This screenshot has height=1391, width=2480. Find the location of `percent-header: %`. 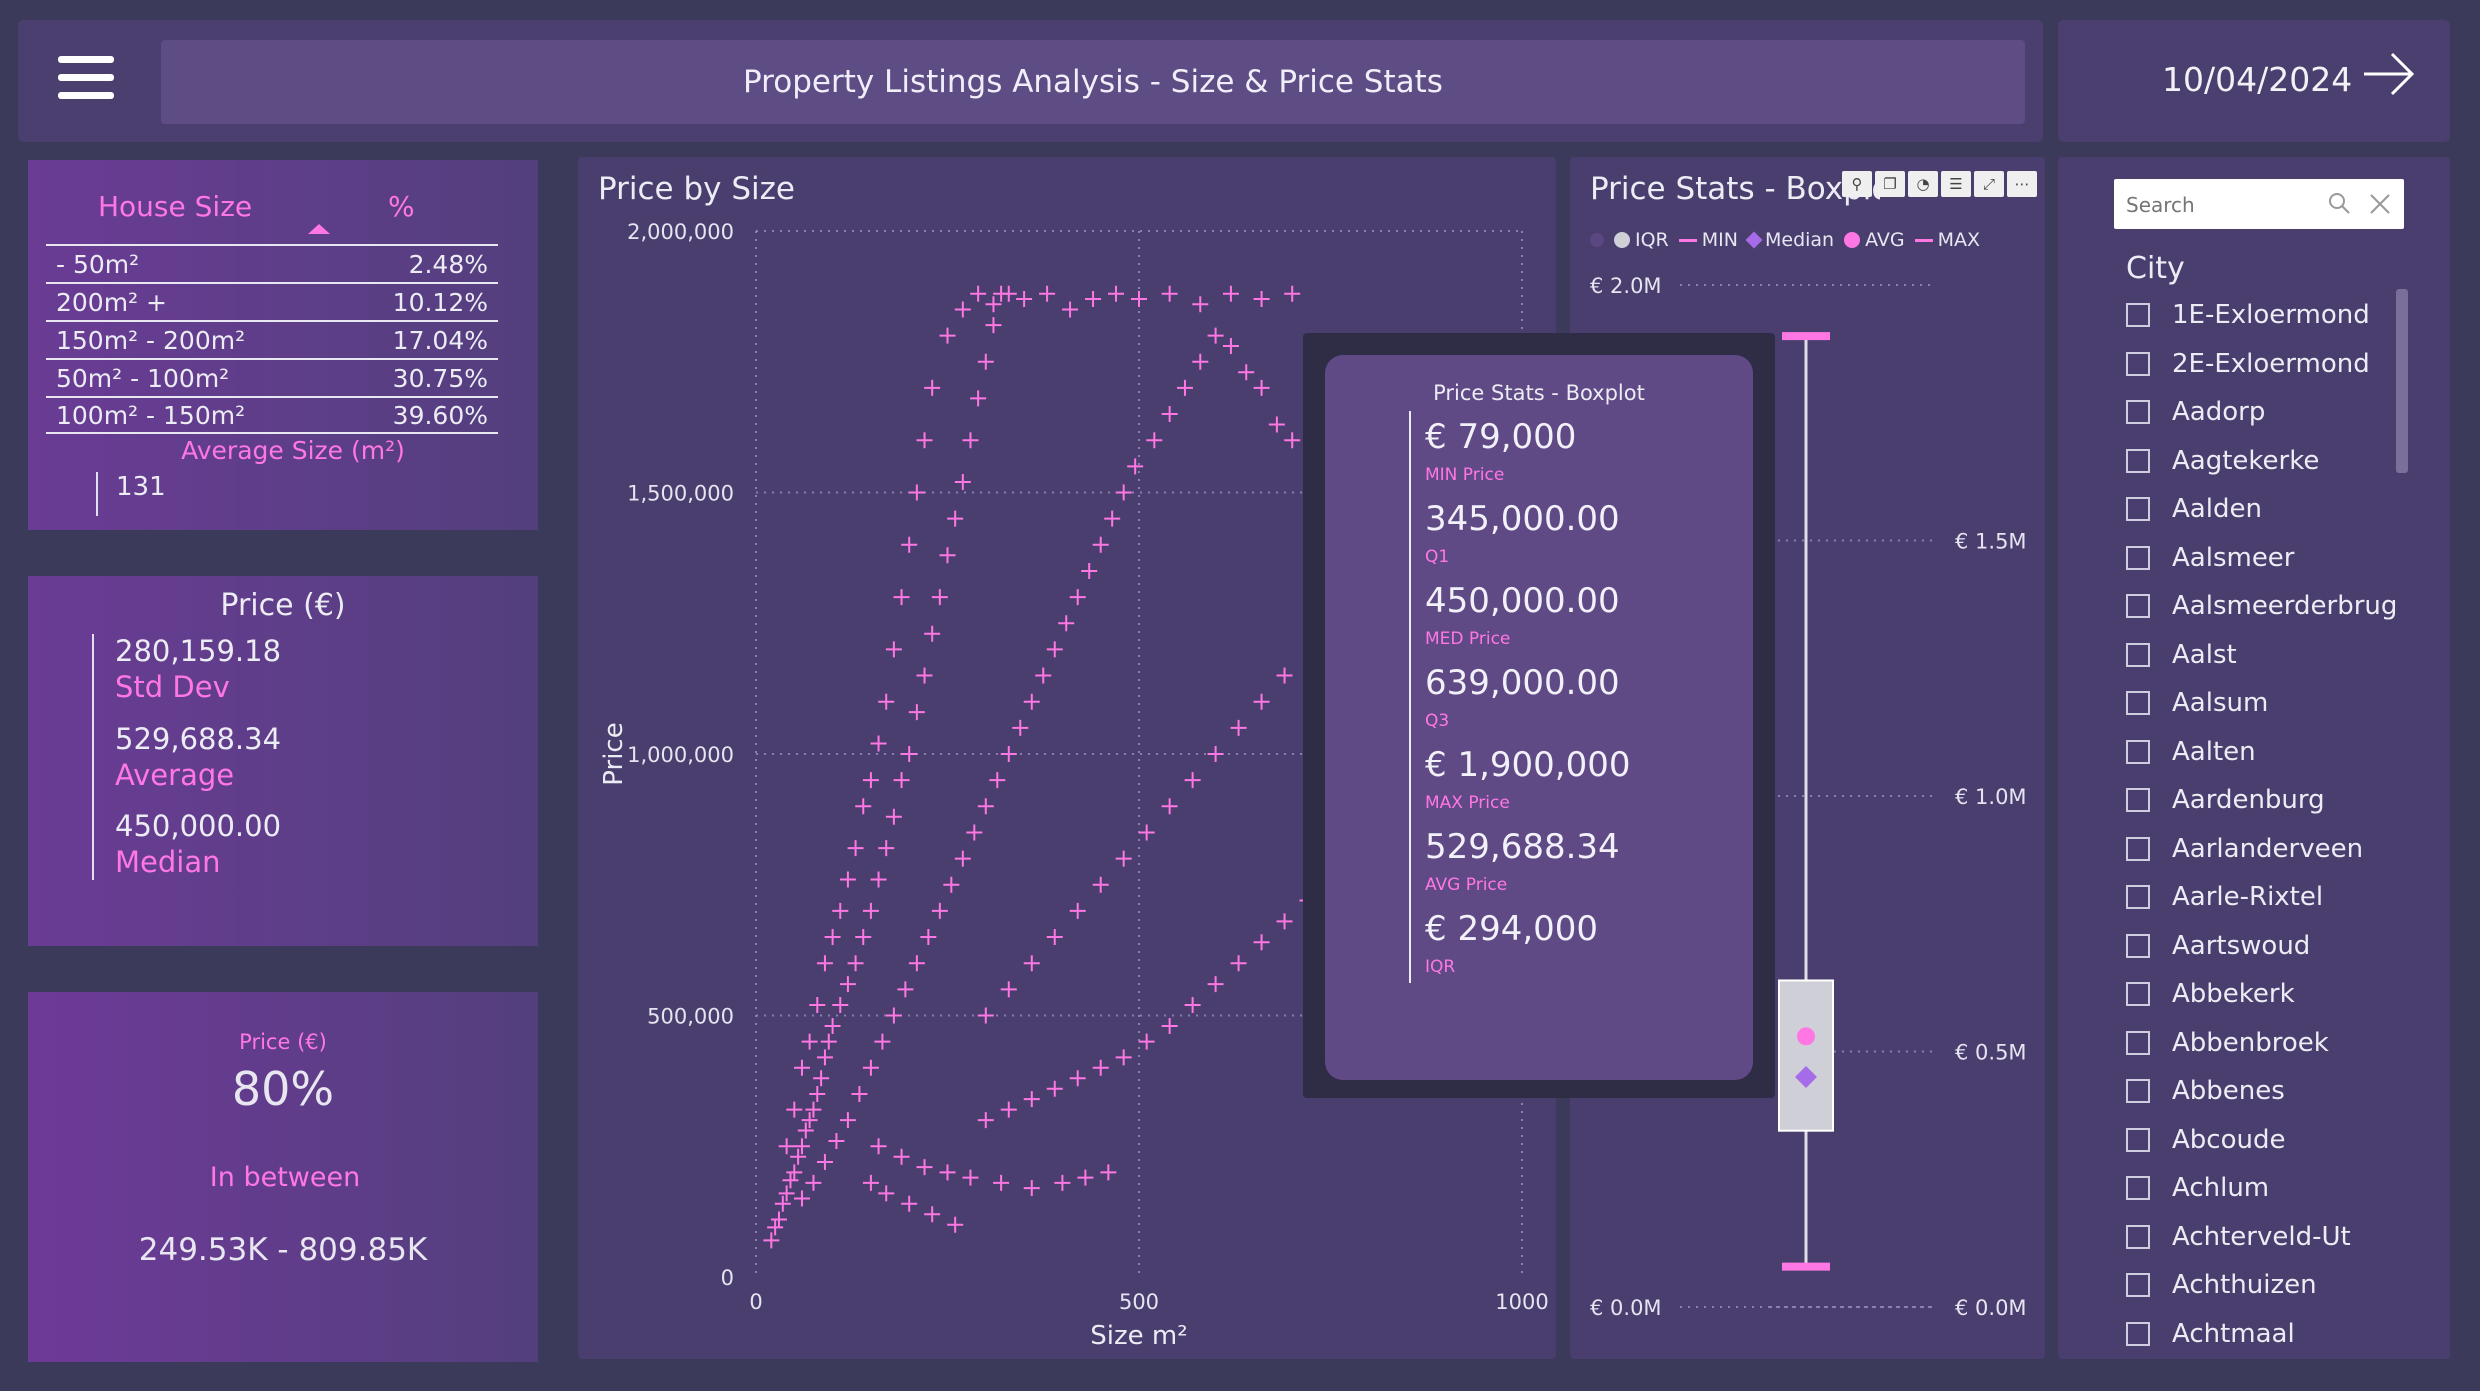

percent-header: % is located at coordinates (401, 206).